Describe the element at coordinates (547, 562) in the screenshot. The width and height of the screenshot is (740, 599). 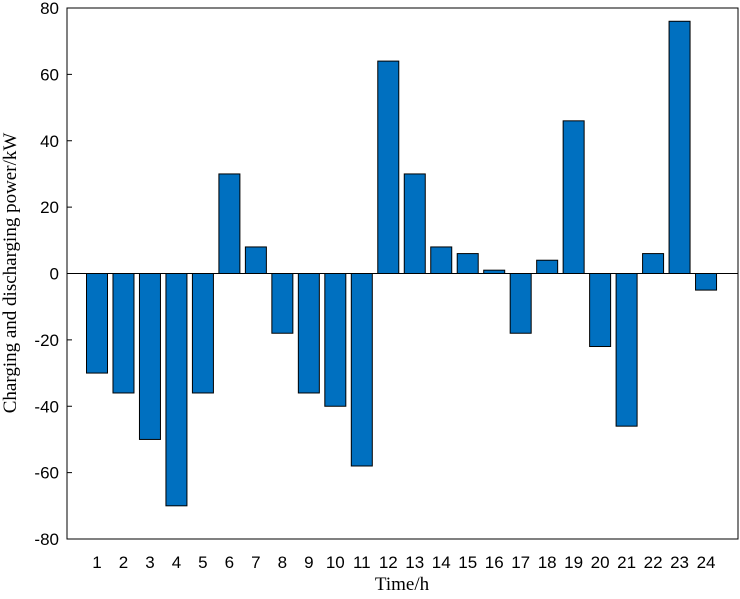
I see `x-tick-label: 18` at that location.